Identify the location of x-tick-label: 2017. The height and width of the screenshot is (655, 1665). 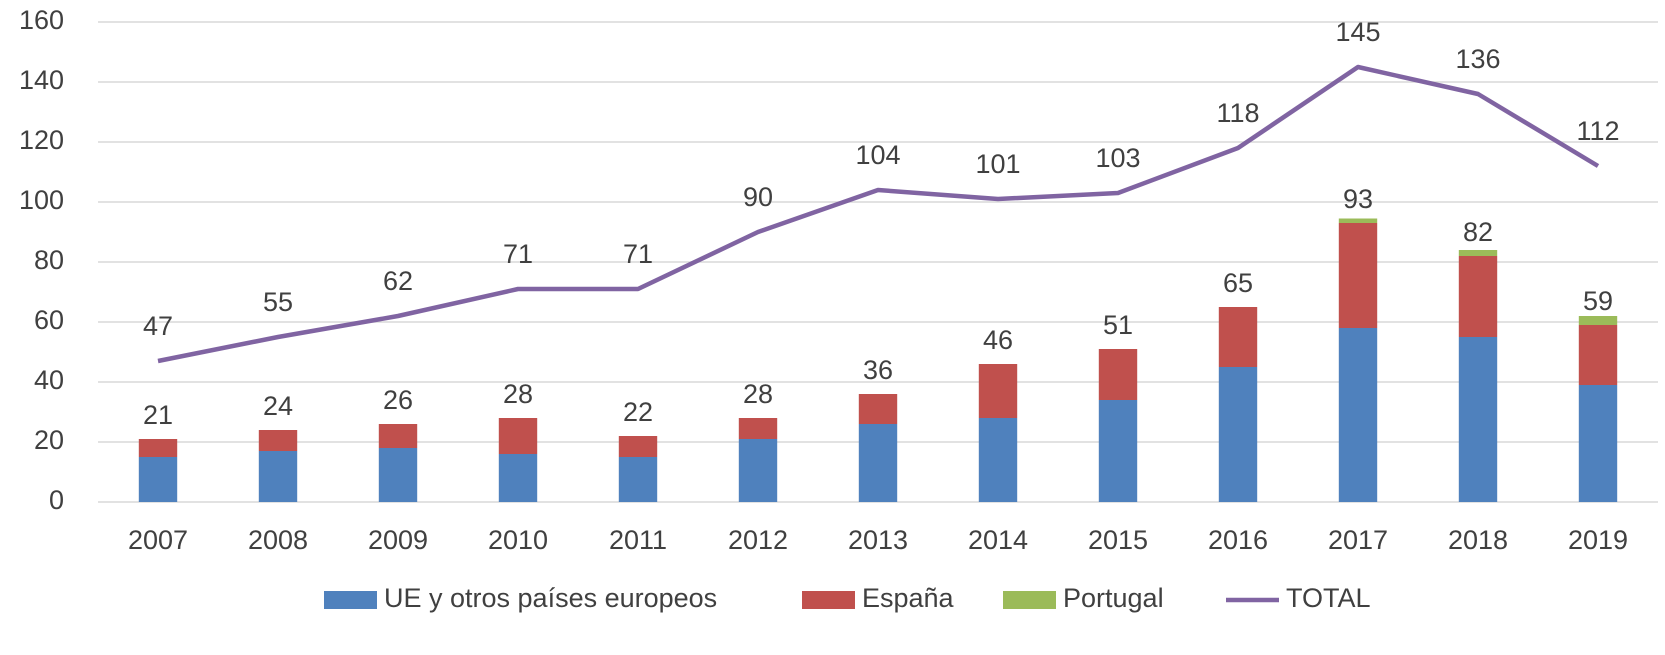
(1358, 540).